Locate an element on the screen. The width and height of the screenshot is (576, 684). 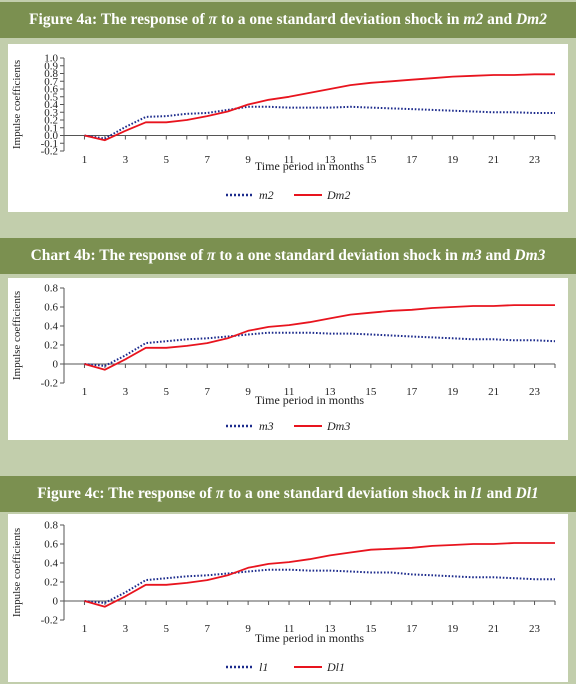
title-text: Figure 4a: The response of is located at coordinates (119, 19).